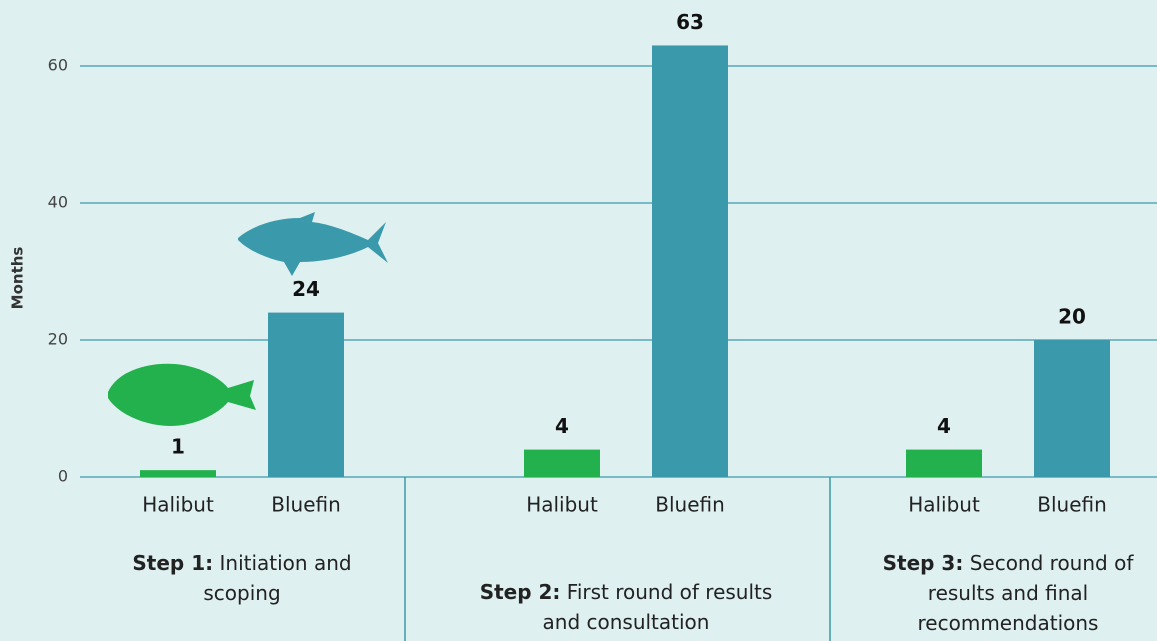 This screenshot has width=1157, height=641. Describe the element at coordinates (657, 607) in the screenshot. I see `group-description: First round of results and consultation` at that location.